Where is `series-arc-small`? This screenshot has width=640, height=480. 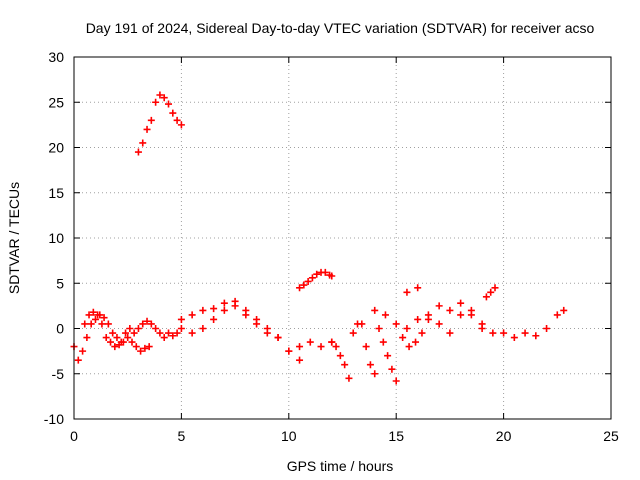 series-arc-small is located at coordinates (449, 317).